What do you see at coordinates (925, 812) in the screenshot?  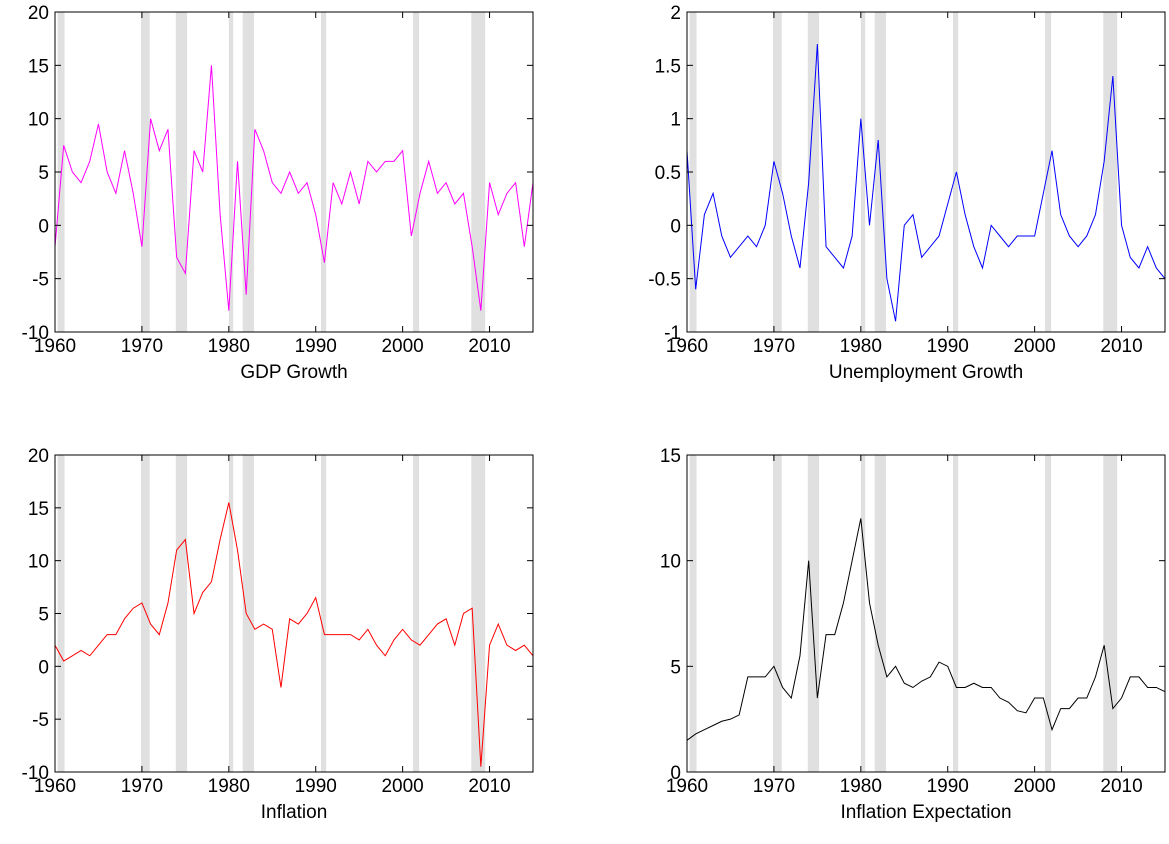 I see `x-axis-label: Inflation Expectation` at bounding box center [925, 812].